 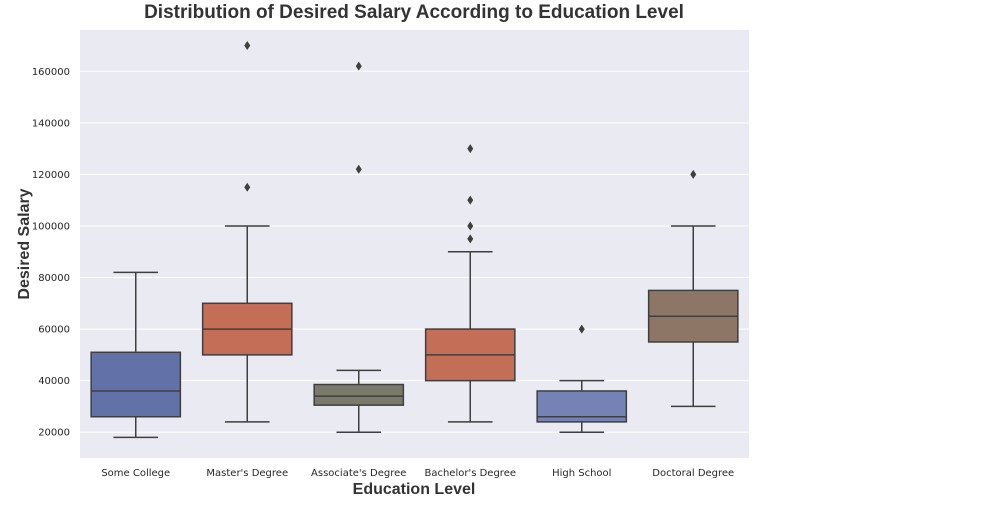 I want to click on y-tick-label: 80000, so click(x=54, y=278).